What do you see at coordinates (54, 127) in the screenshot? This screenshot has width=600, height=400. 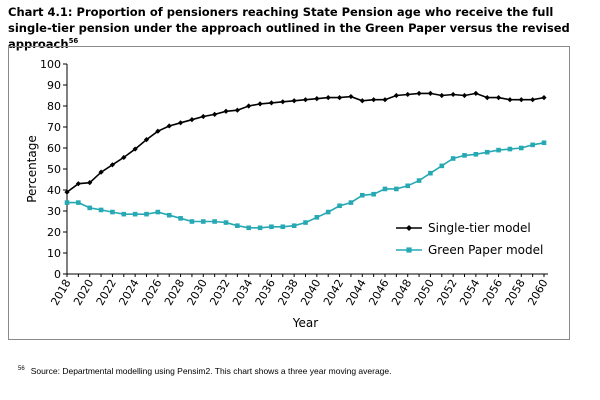 I see `y-tick-label: 70` at bounding box center [54, 127].